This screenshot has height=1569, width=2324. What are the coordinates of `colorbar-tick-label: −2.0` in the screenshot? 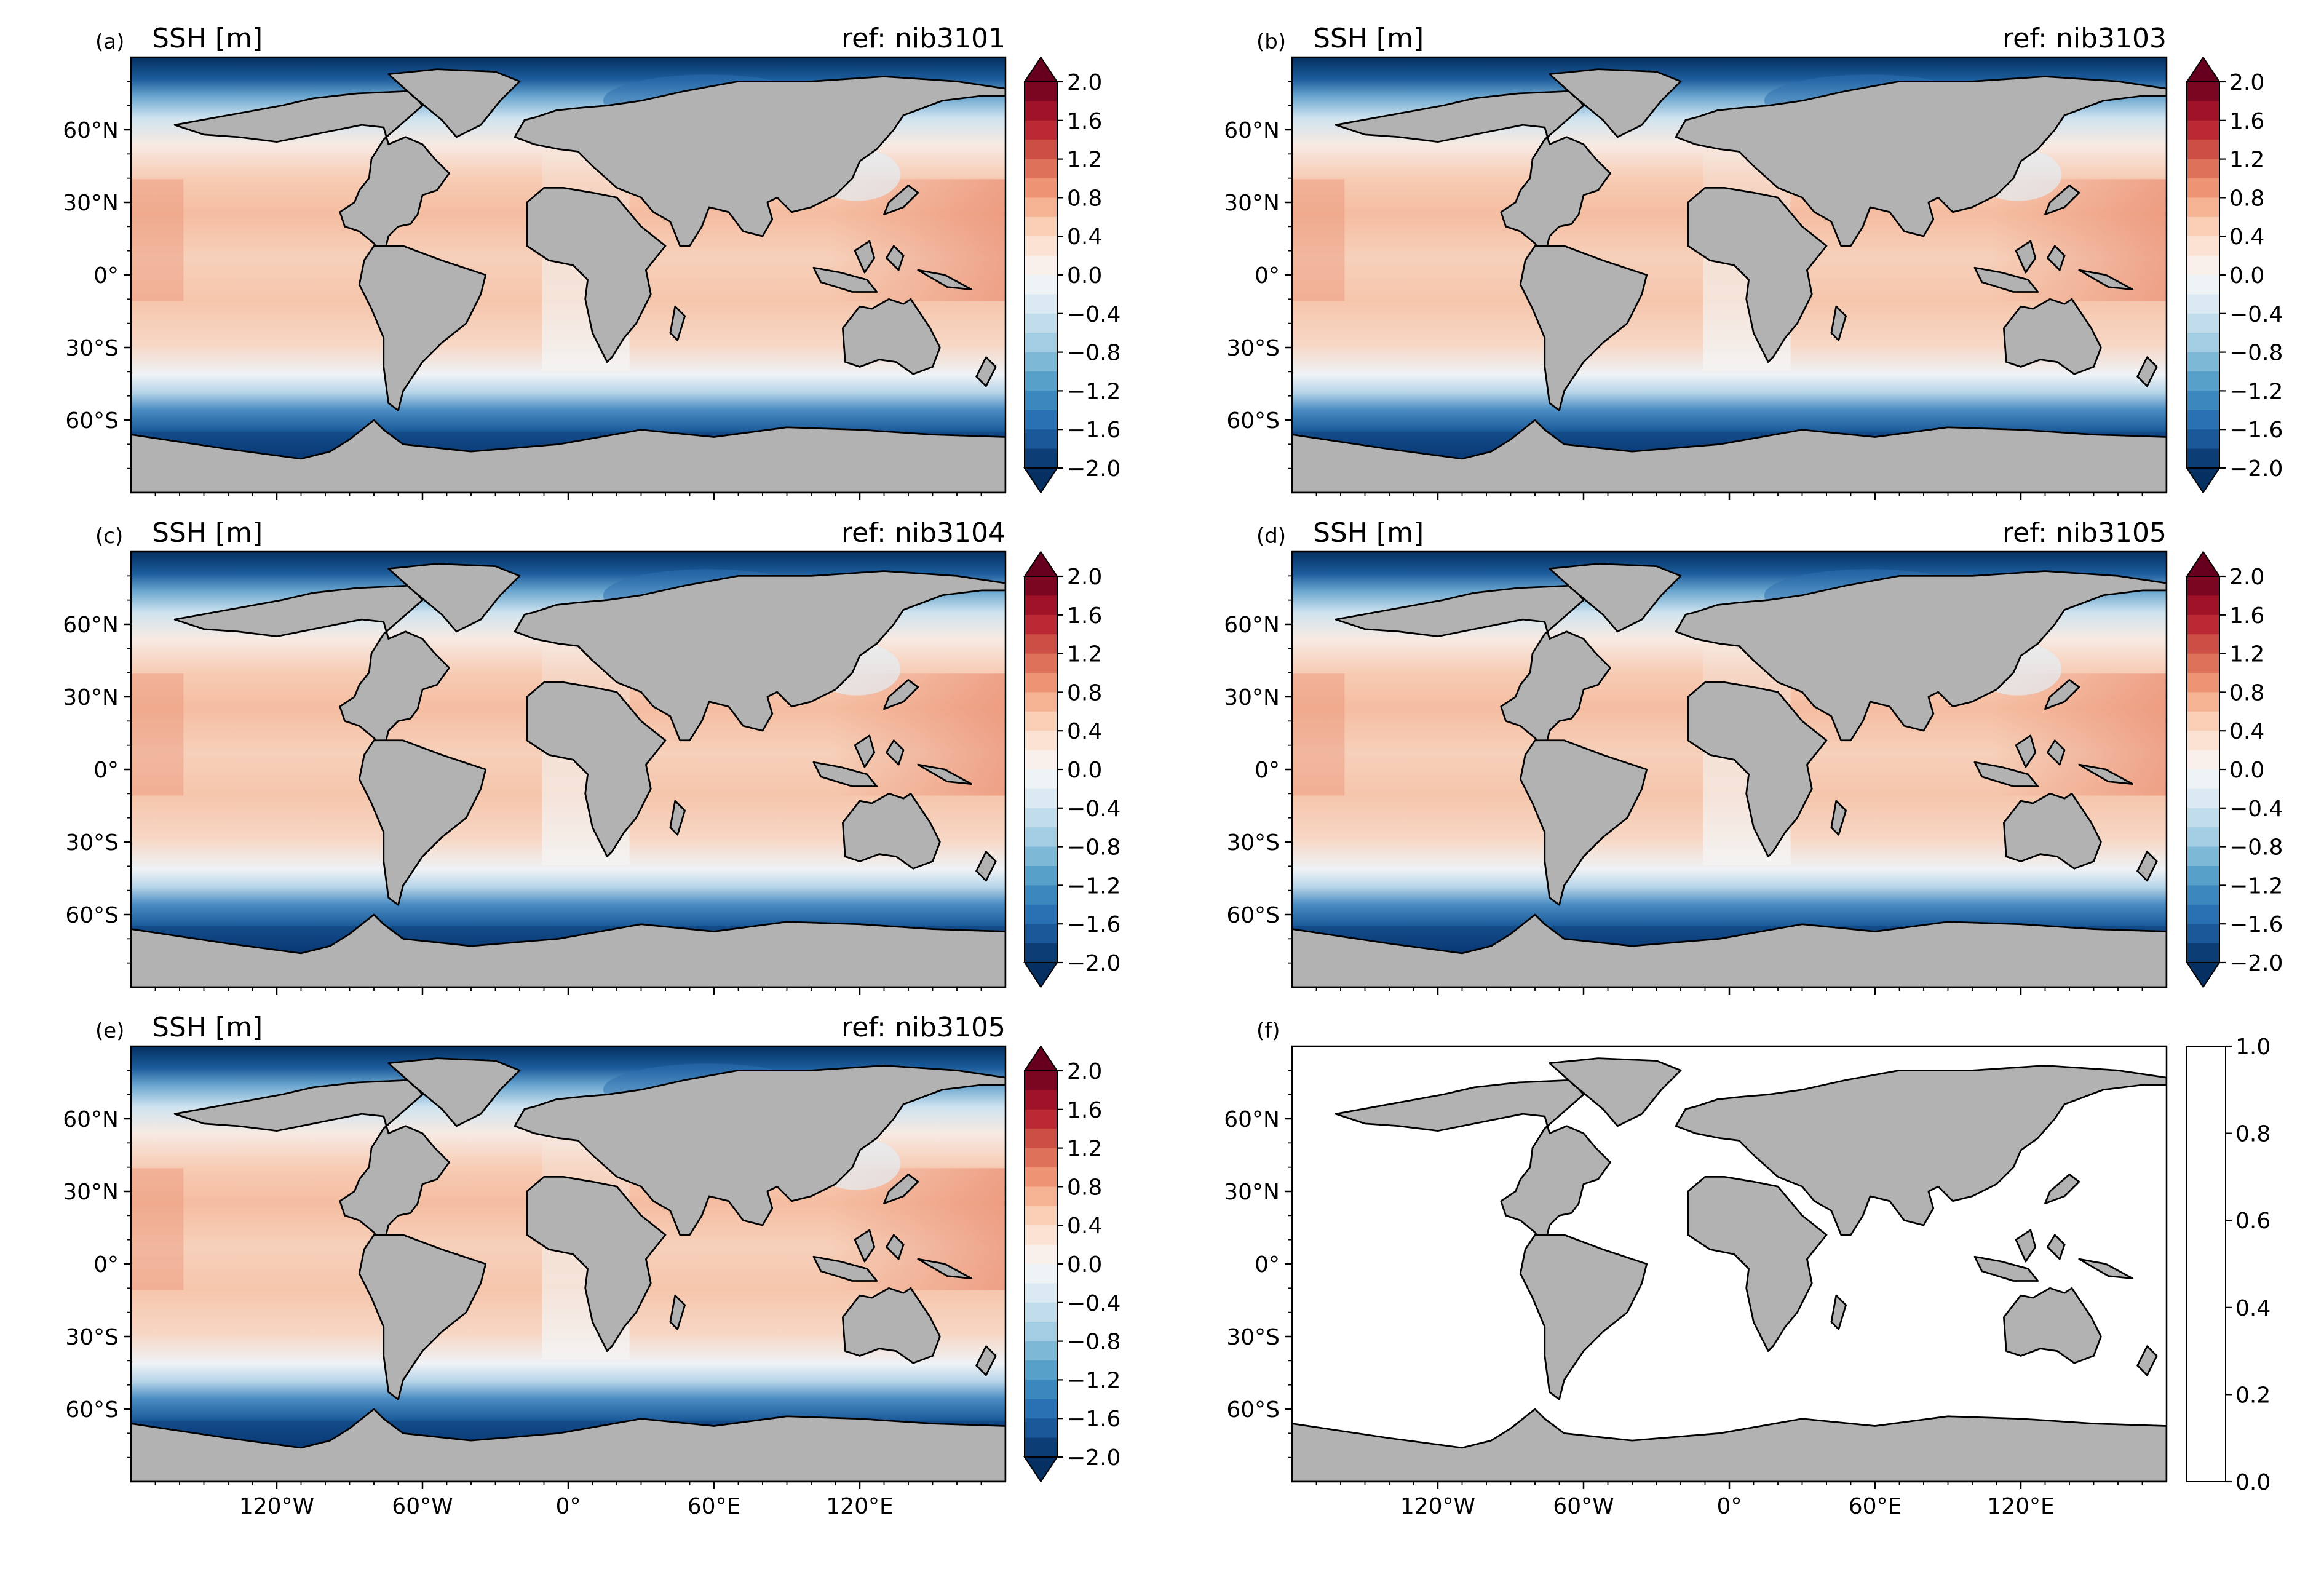 It's located at (2256, 963).